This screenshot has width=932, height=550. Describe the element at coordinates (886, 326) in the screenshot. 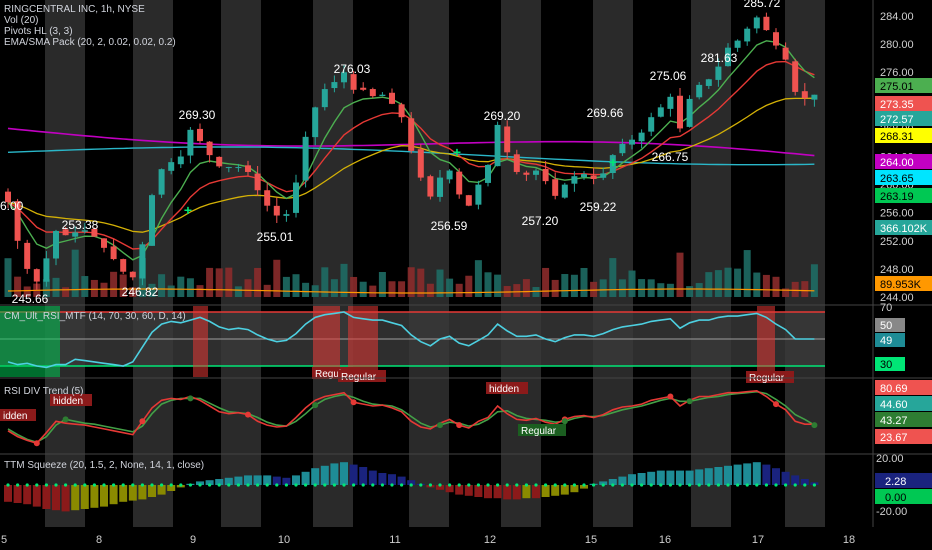

I see `rsi-tick: 50` at that location.